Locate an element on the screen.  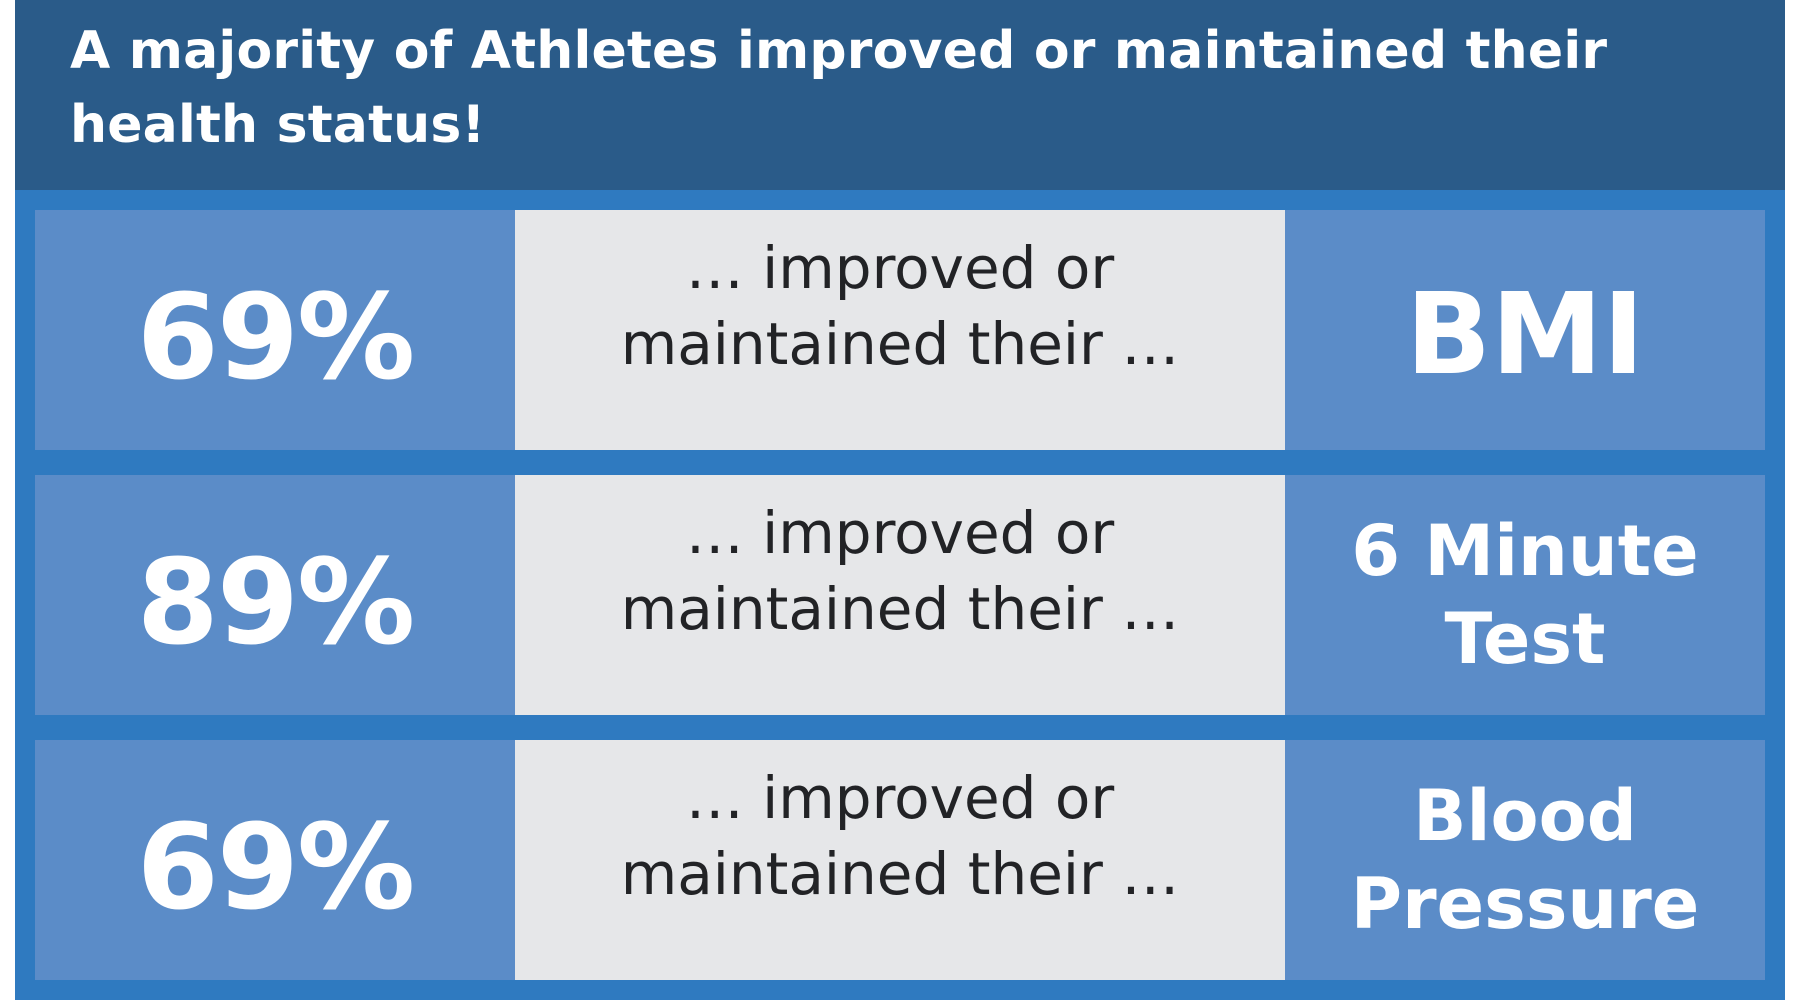
metric-label-line-1: 6 Minute is located at coordinates (1525, 551).